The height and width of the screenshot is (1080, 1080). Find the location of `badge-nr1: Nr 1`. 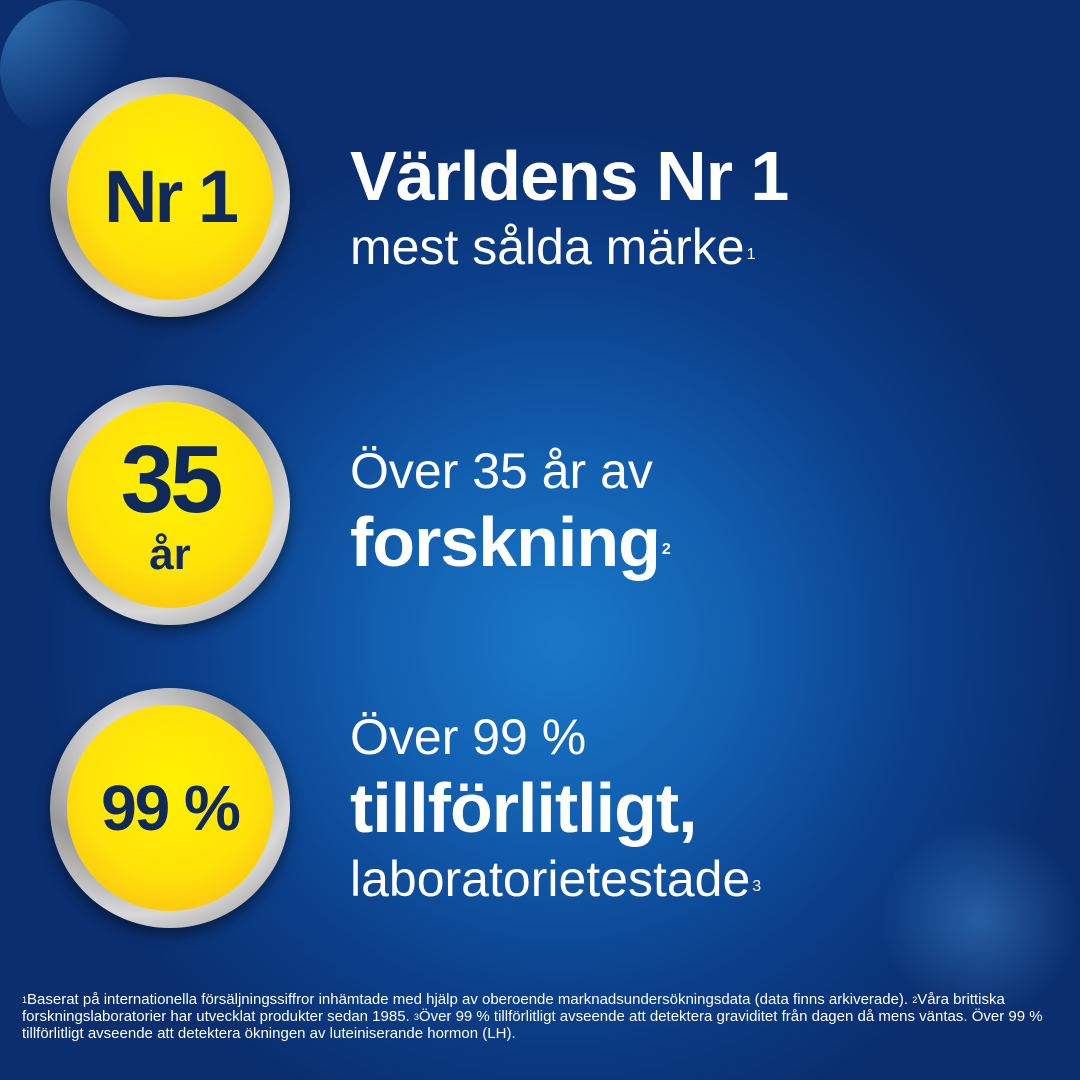

badge-nr1: Nr 1 is located at coordinates (170, 197).